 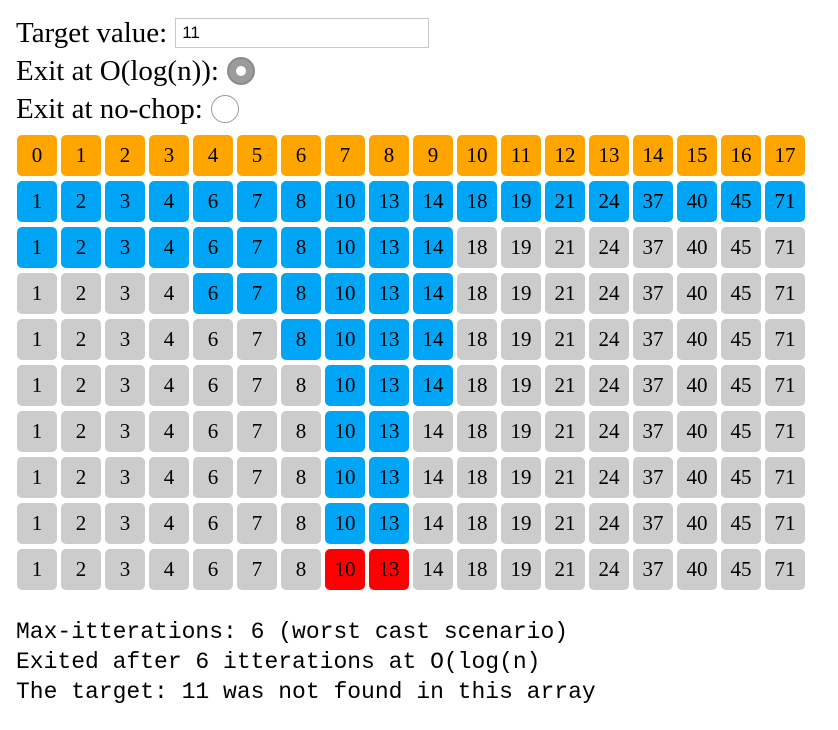 I want to click on target-label: Target value:, so click(x=92, y=32).